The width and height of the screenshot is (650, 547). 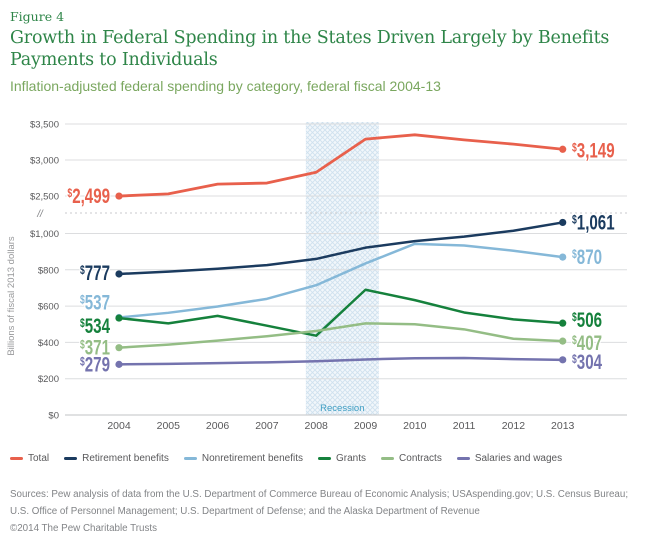 What do you see at coordinates (37, 16) in the screenshot?
I see `figure-label: Figure 4` at bounding box center [37, 16].